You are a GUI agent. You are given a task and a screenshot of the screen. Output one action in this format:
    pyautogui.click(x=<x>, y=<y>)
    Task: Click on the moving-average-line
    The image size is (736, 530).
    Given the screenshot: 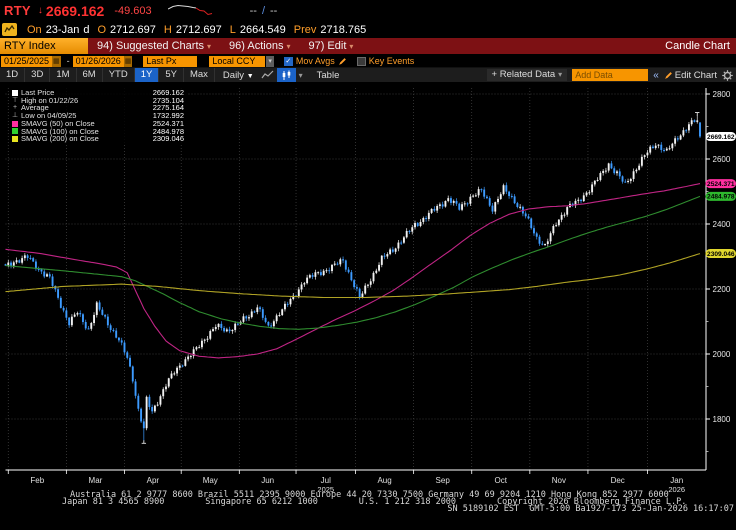 What is the action you would take?
    pyautogui.click(x=353, y=276)
    